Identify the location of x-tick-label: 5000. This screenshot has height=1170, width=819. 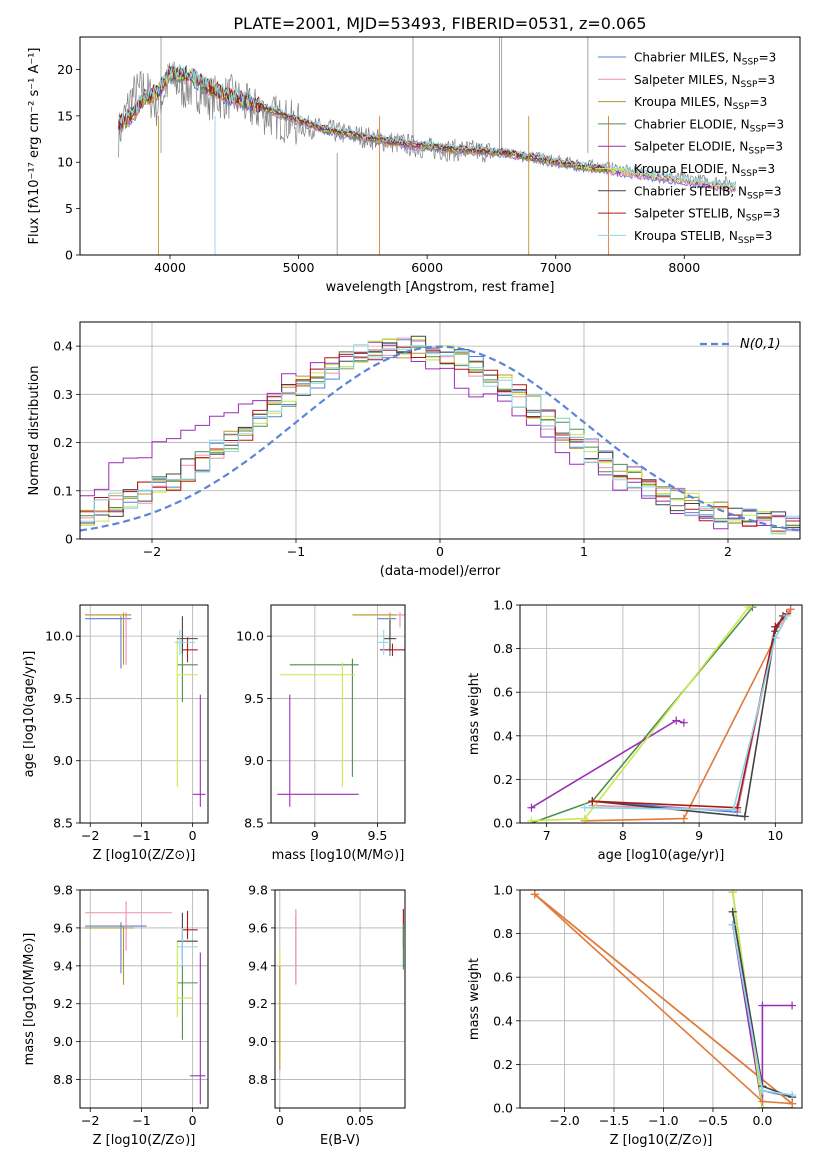
(299, 267).